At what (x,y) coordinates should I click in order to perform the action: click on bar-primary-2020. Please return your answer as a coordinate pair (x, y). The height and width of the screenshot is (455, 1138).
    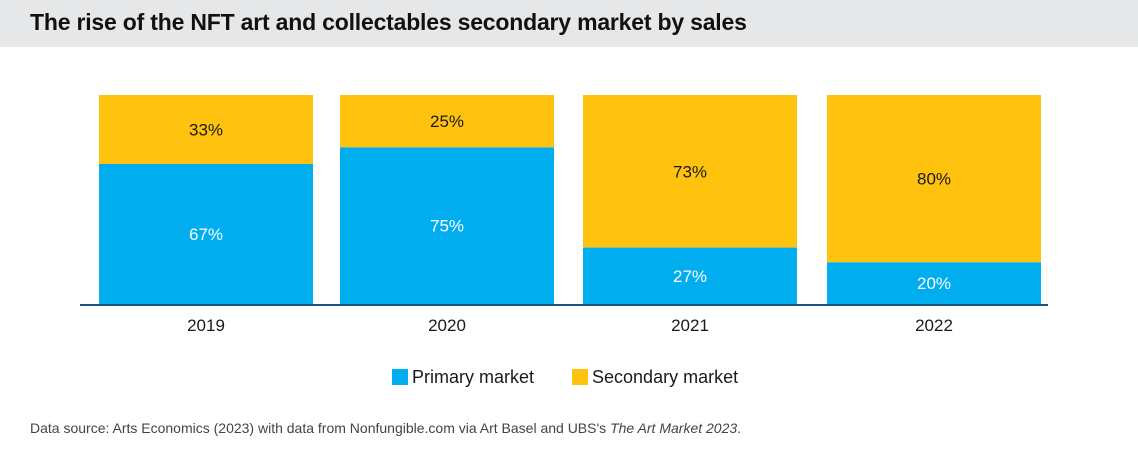
    Looking at the image, I should click on (447, 225).